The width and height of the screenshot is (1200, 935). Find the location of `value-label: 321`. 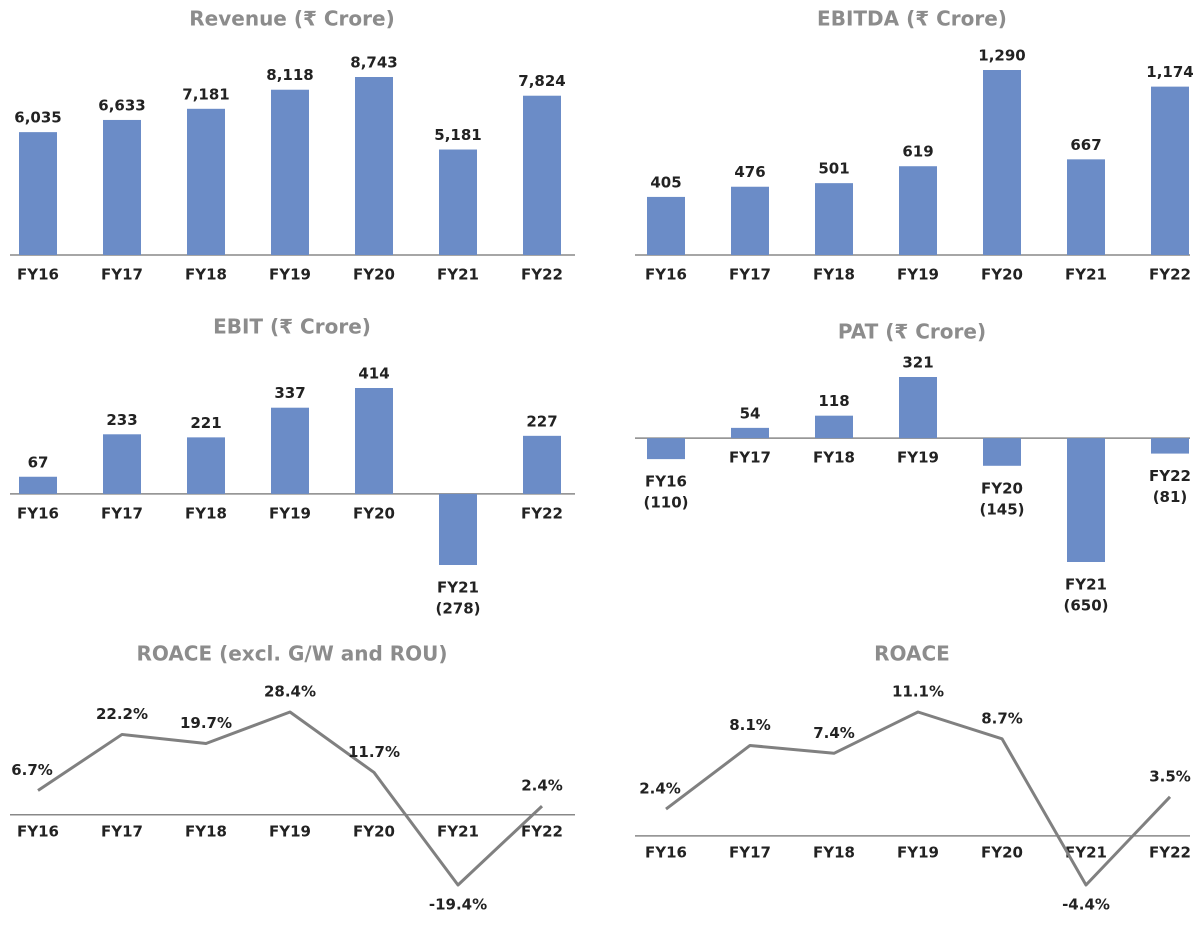

value-label: 321 is located at coordinates (917, 363).